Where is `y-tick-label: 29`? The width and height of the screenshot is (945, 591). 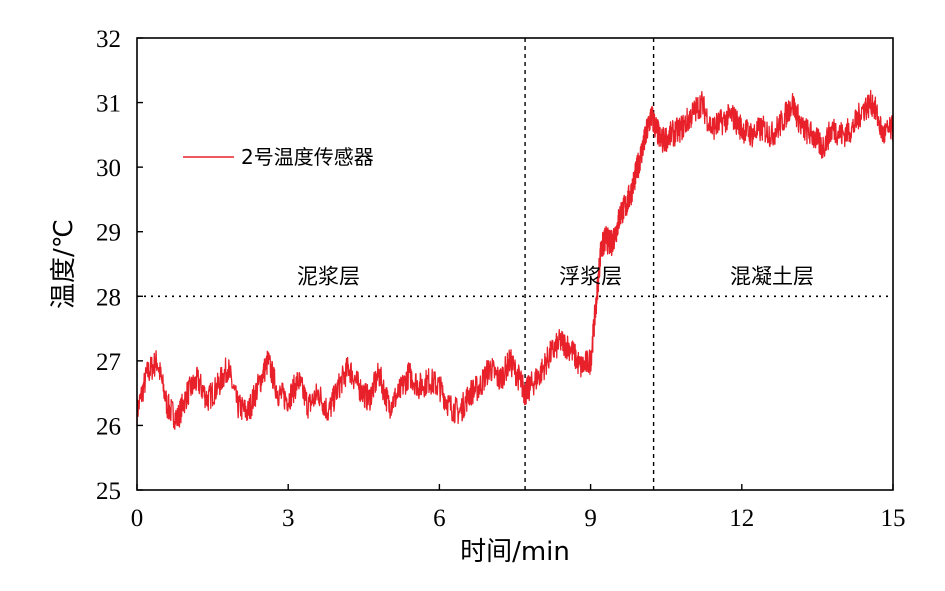 y-tick-label: 29 is located at coordinates (108, 233).